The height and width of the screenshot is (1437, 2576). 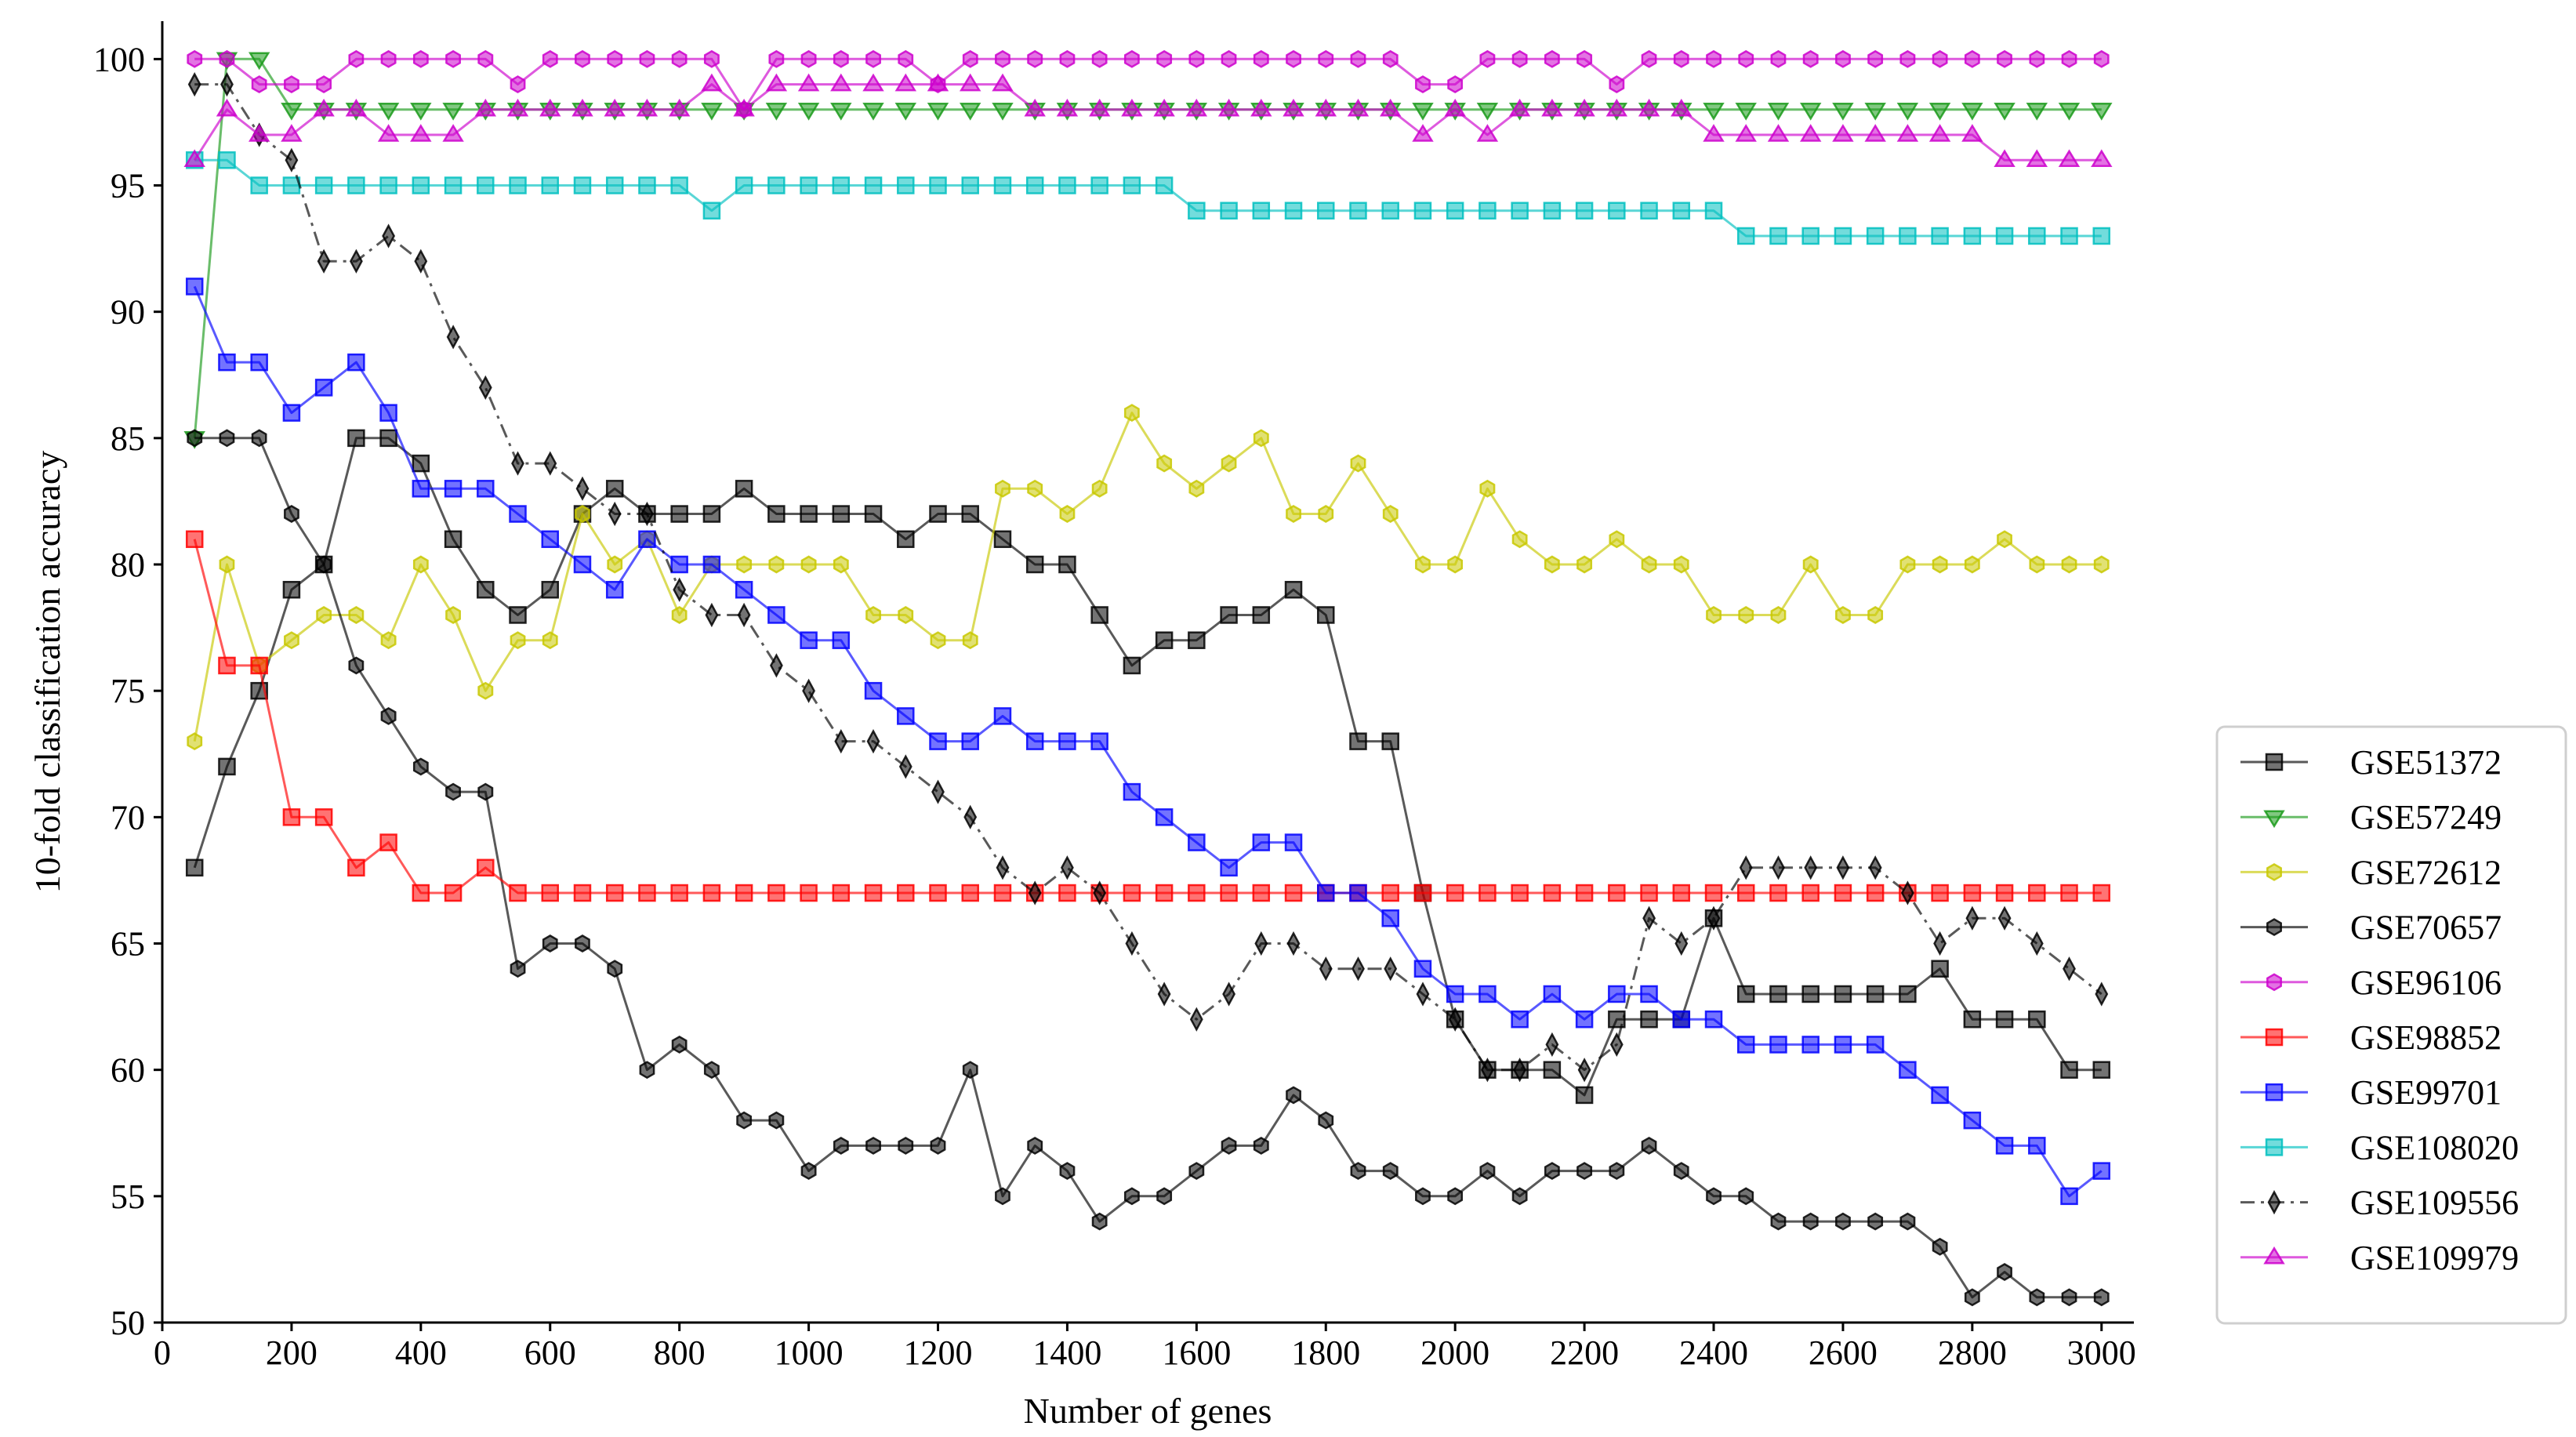 What do you see at coordinates (2371, 1037) in the screenshot?
I see `legend-entry: GSE98852` at bounding box center [2371, 1037].